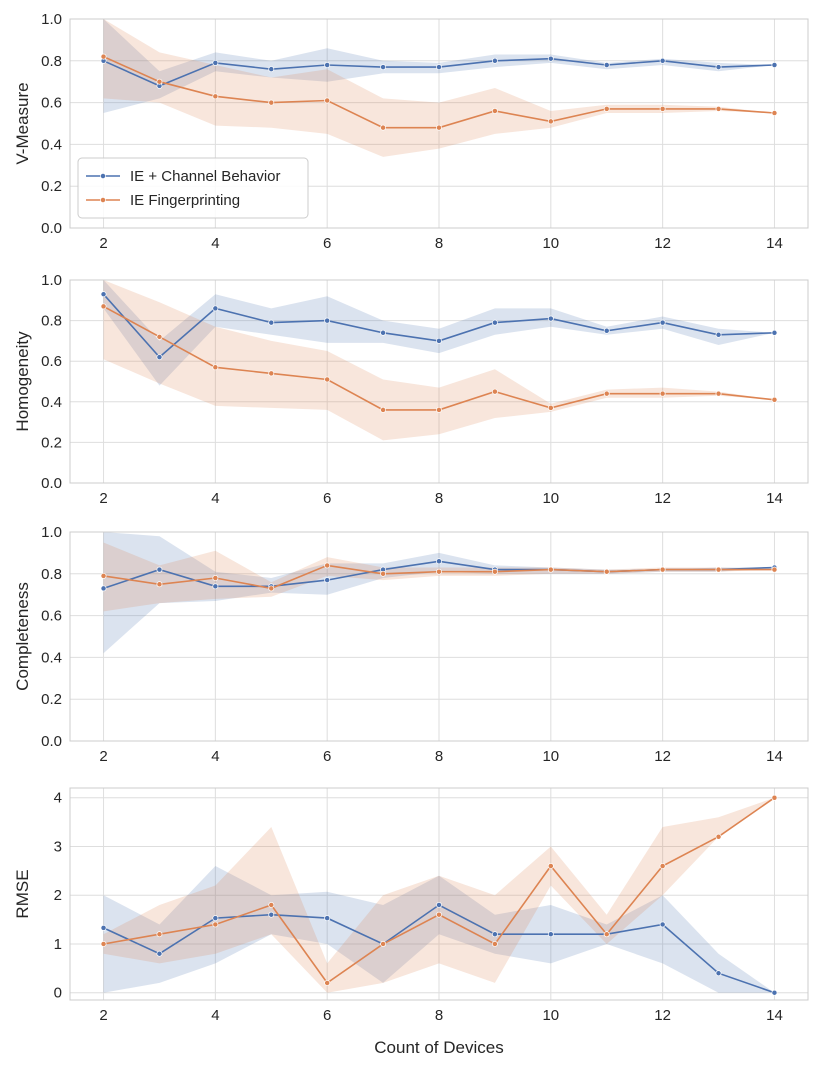 Image resolution: width=830 pixels, height=1076 pixels. I want to click on x-tick-label: 4, so click(215, 243).